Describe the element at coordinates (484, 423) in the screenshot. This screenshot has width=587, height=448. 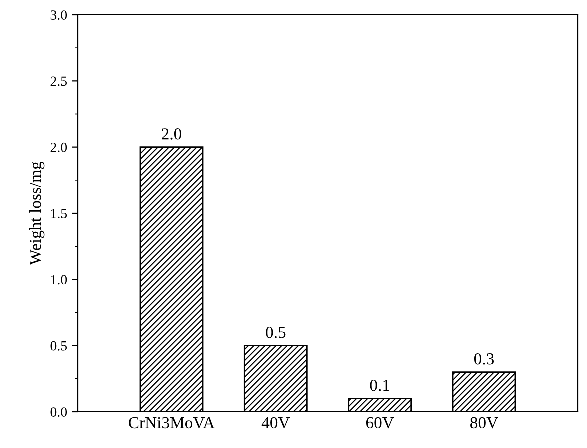
I see `x-tick-label: 80V` at that location.